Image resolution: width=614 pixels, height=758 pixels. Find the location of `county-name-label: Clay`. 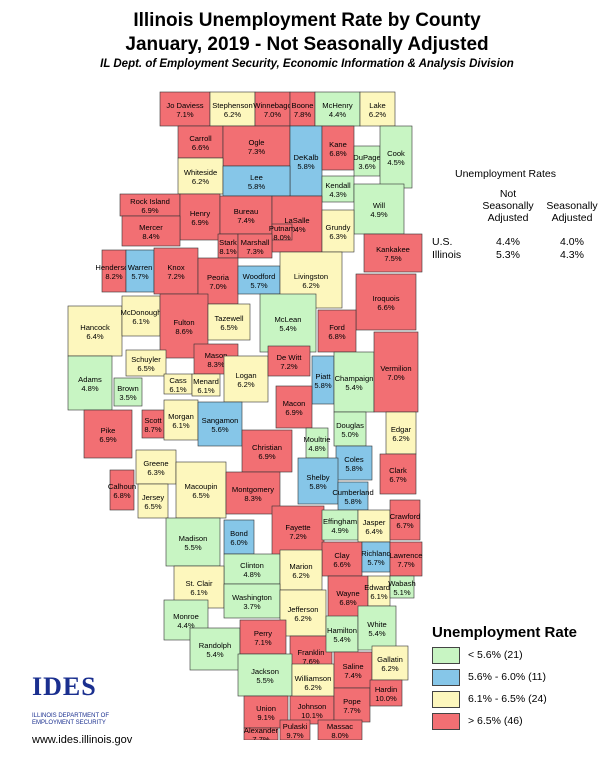

county-name-label: Clay is located at coordinates (341, 555).